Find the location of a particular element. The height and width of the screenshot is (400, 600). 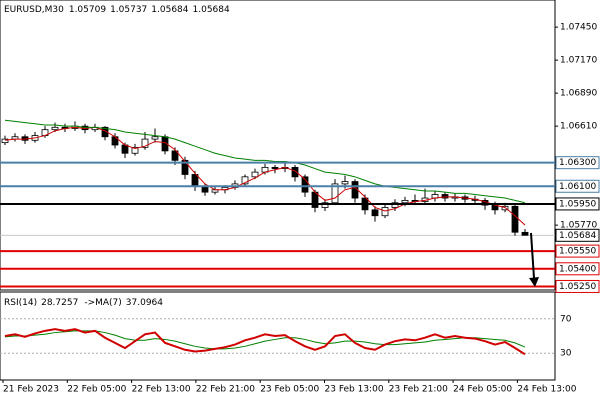

level-label: 1.05550 is located at coordinates (577, 252).